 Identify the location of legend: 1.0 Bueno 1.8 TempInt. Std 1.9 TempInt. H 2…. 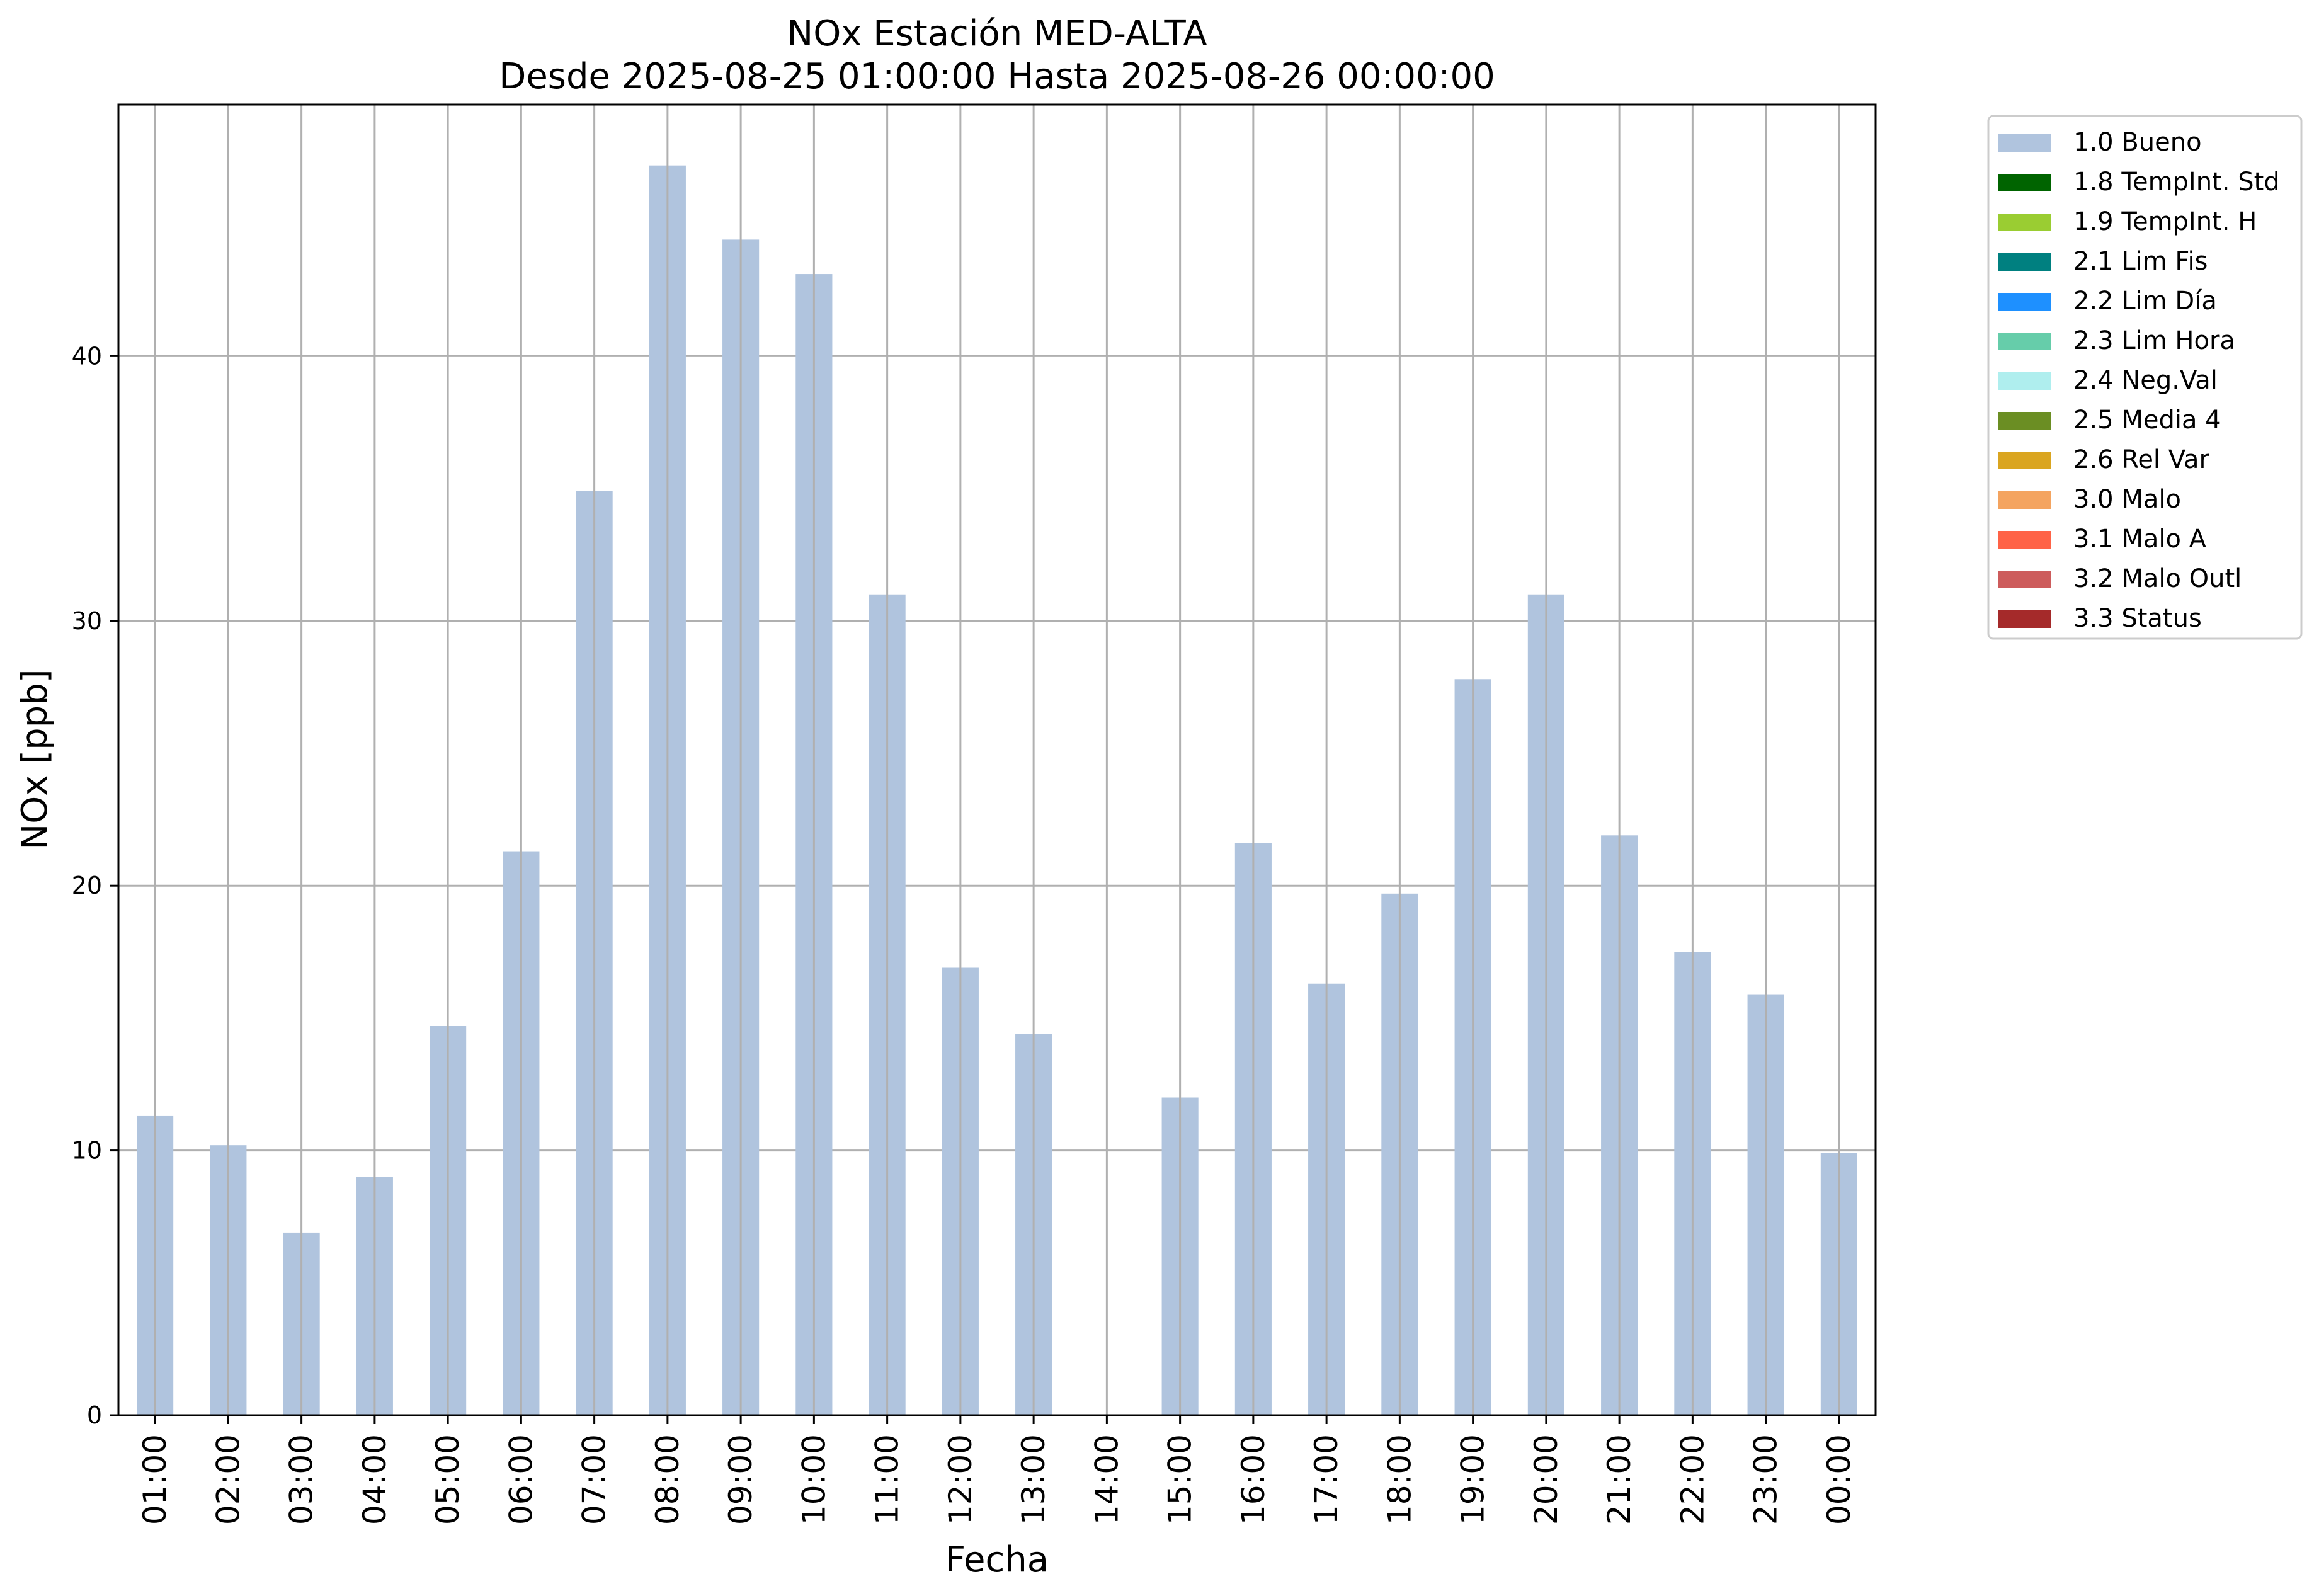
(2145, 377).